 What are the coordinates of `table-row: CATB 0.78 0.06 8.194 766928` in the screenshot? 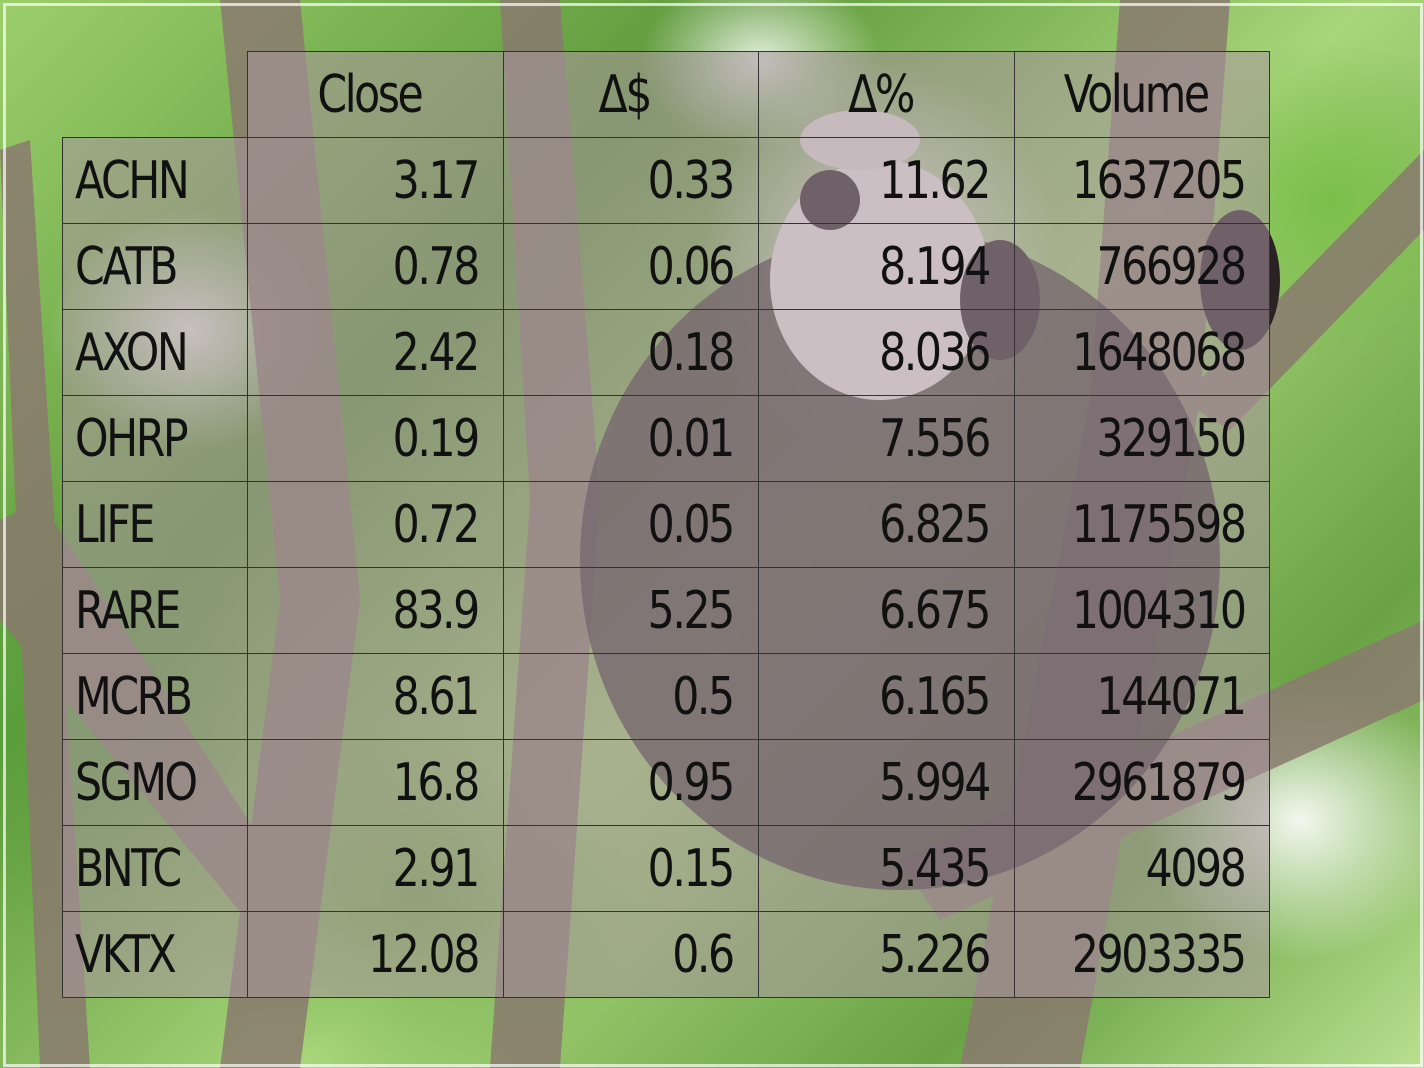 It's located at (666, 266).